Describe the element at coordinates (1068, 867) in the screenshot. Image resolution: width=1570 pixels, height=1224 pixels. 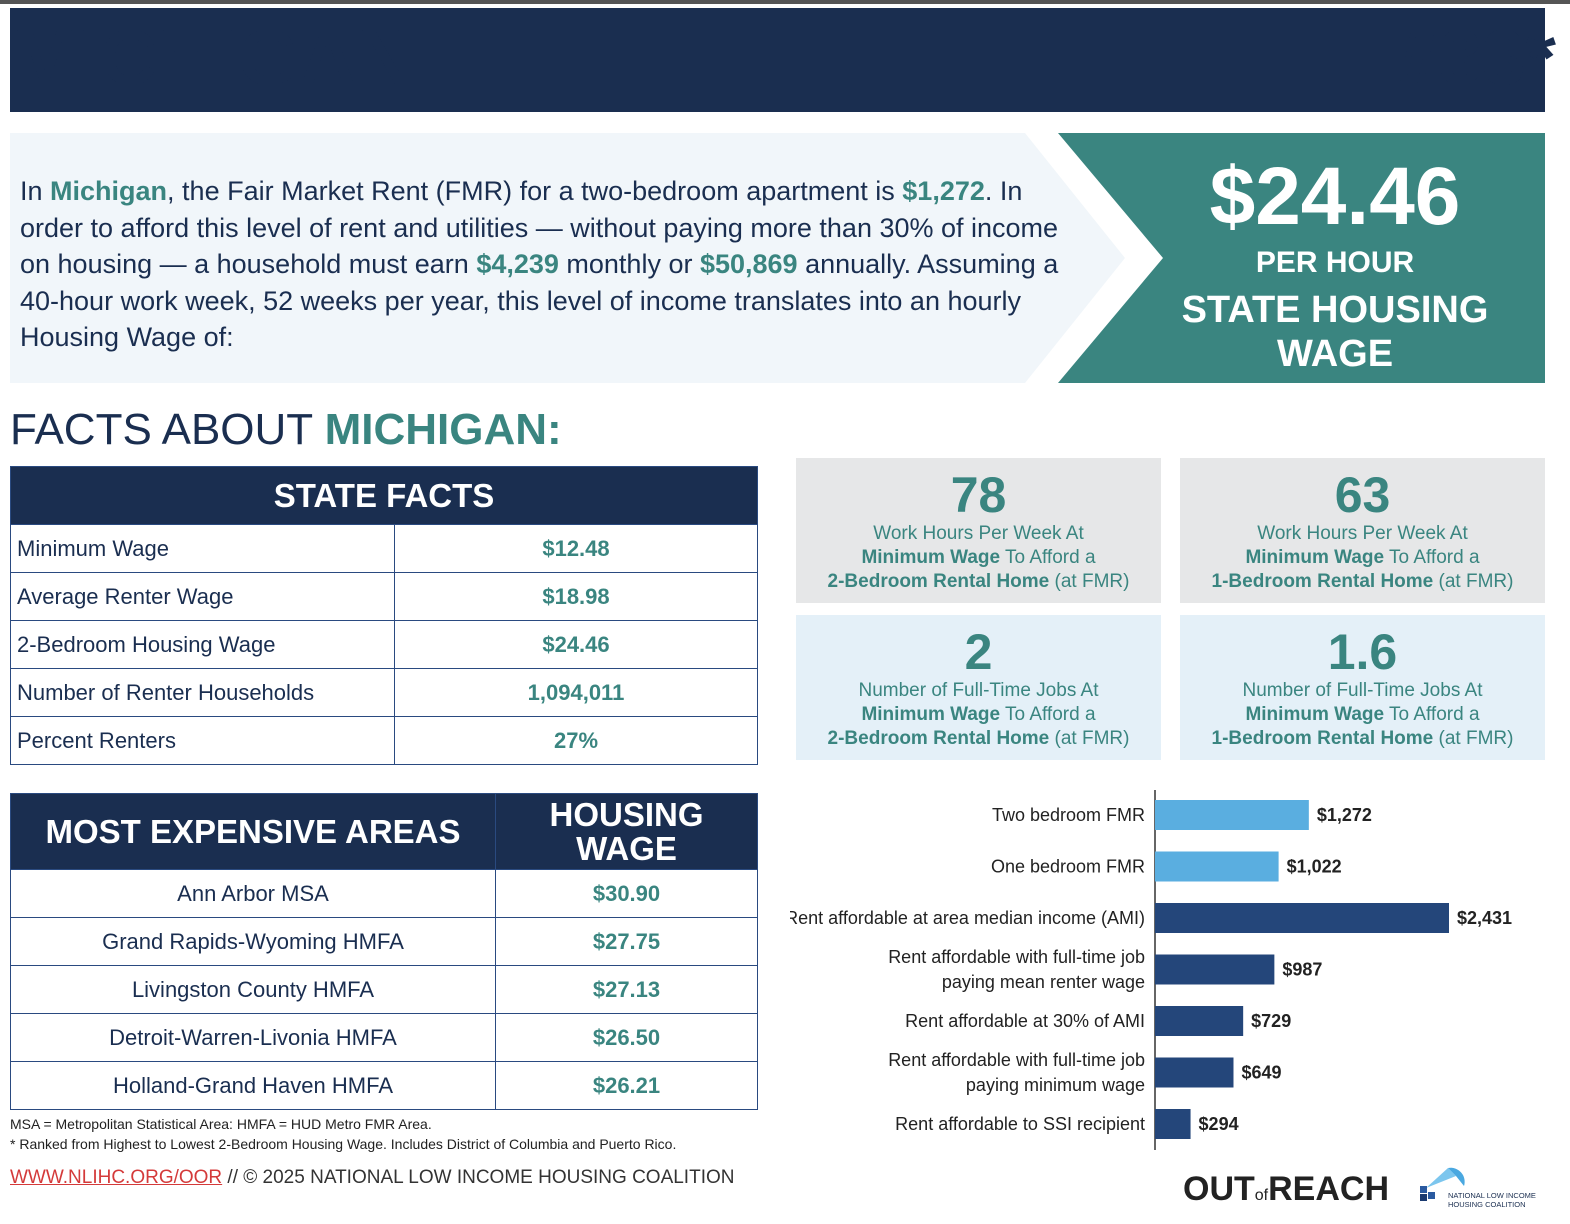
I see `chart-category-label: One bedroom FMR` at that location.